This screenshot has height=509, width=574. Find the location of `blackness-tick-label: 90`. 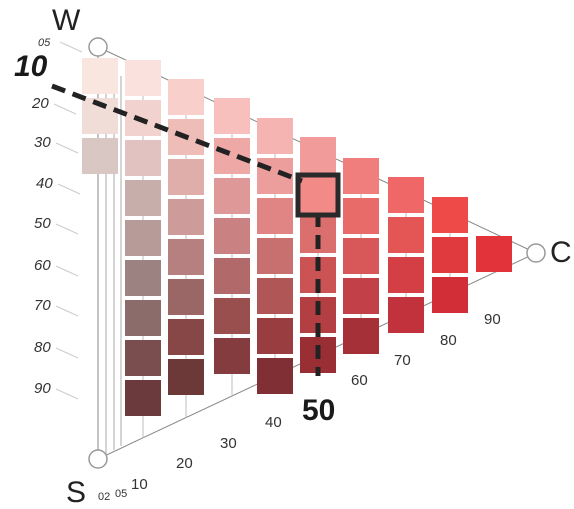

blackness-tick-label: 90 is located at coordinates (42, 388).